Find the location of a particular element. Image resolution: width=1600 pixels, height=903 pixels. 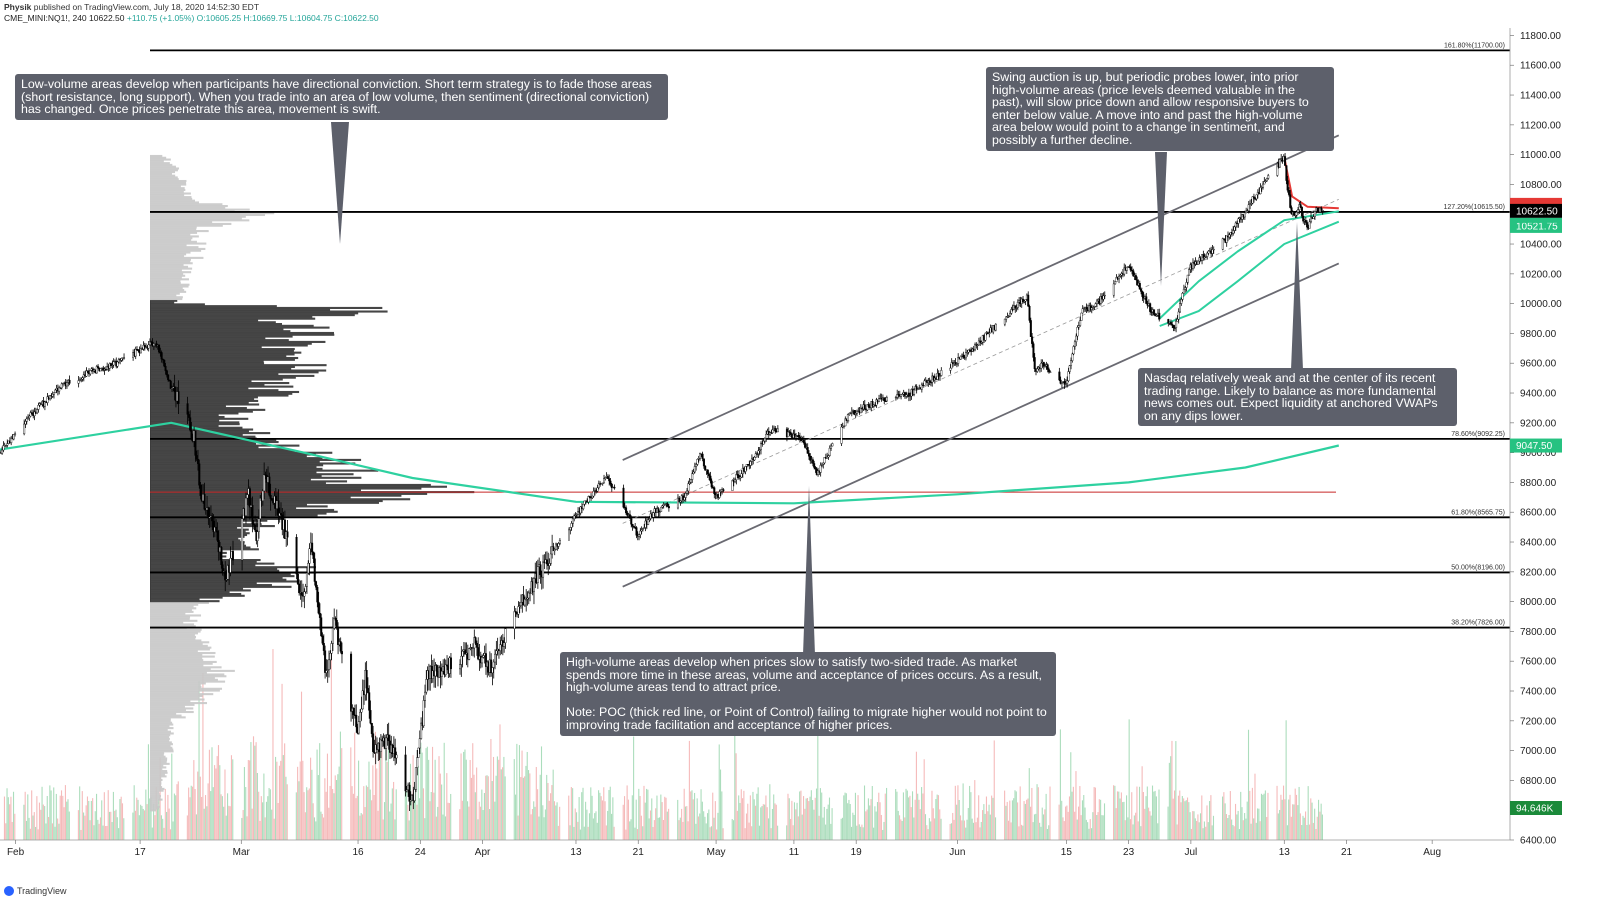

y-tick-label: 11600.00 is located at coordinates (1540, 66).